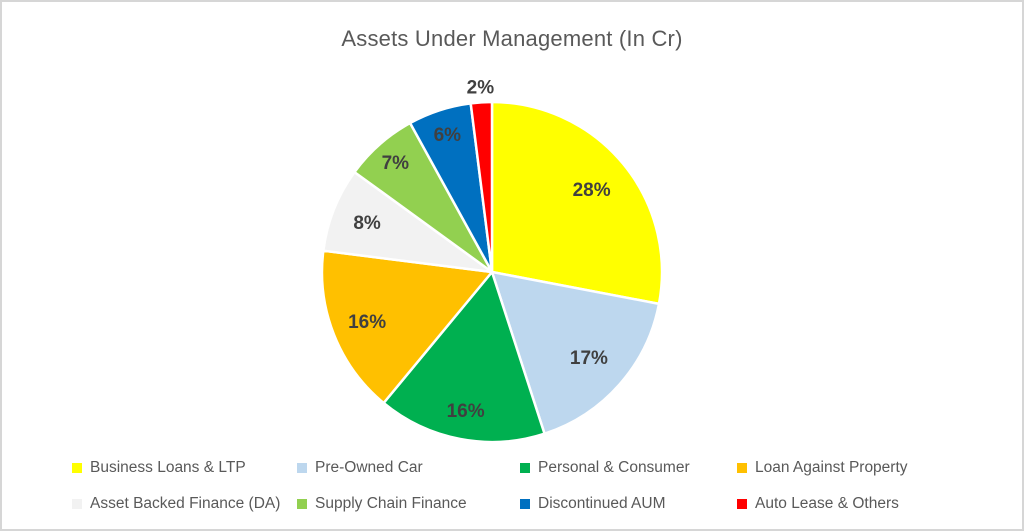 This screenshot has width=1024, height=531. I want to click on pie-slice-label: 7%, so click(396, 163).